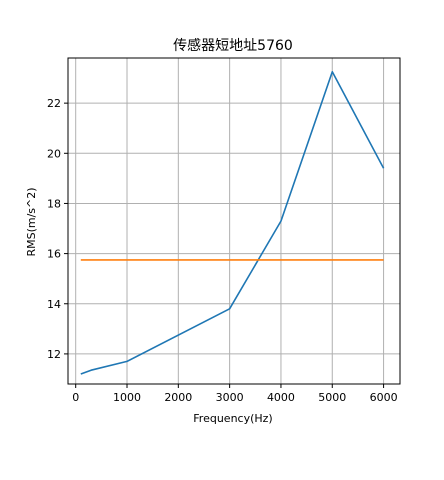 The image size is (444, 480). I want to click on chart-title: 传感器短地址5760, so click(233, 45).